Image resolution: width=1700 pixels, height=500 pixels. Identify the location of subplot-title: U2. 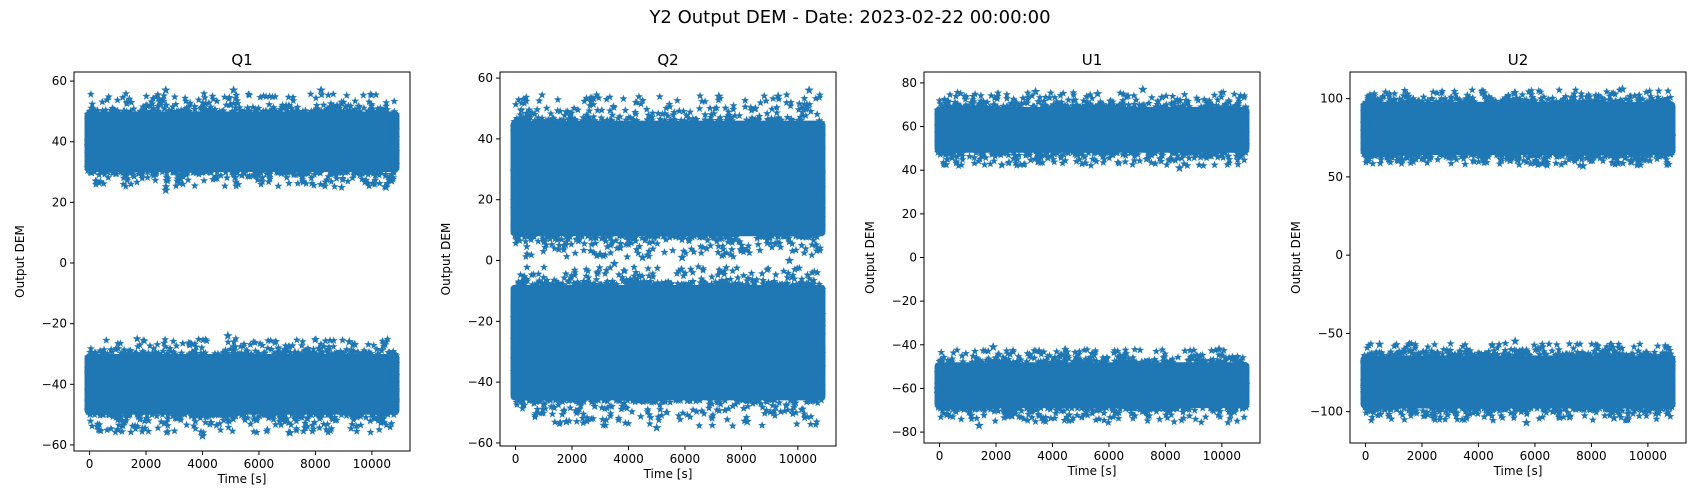
(1518, 60).